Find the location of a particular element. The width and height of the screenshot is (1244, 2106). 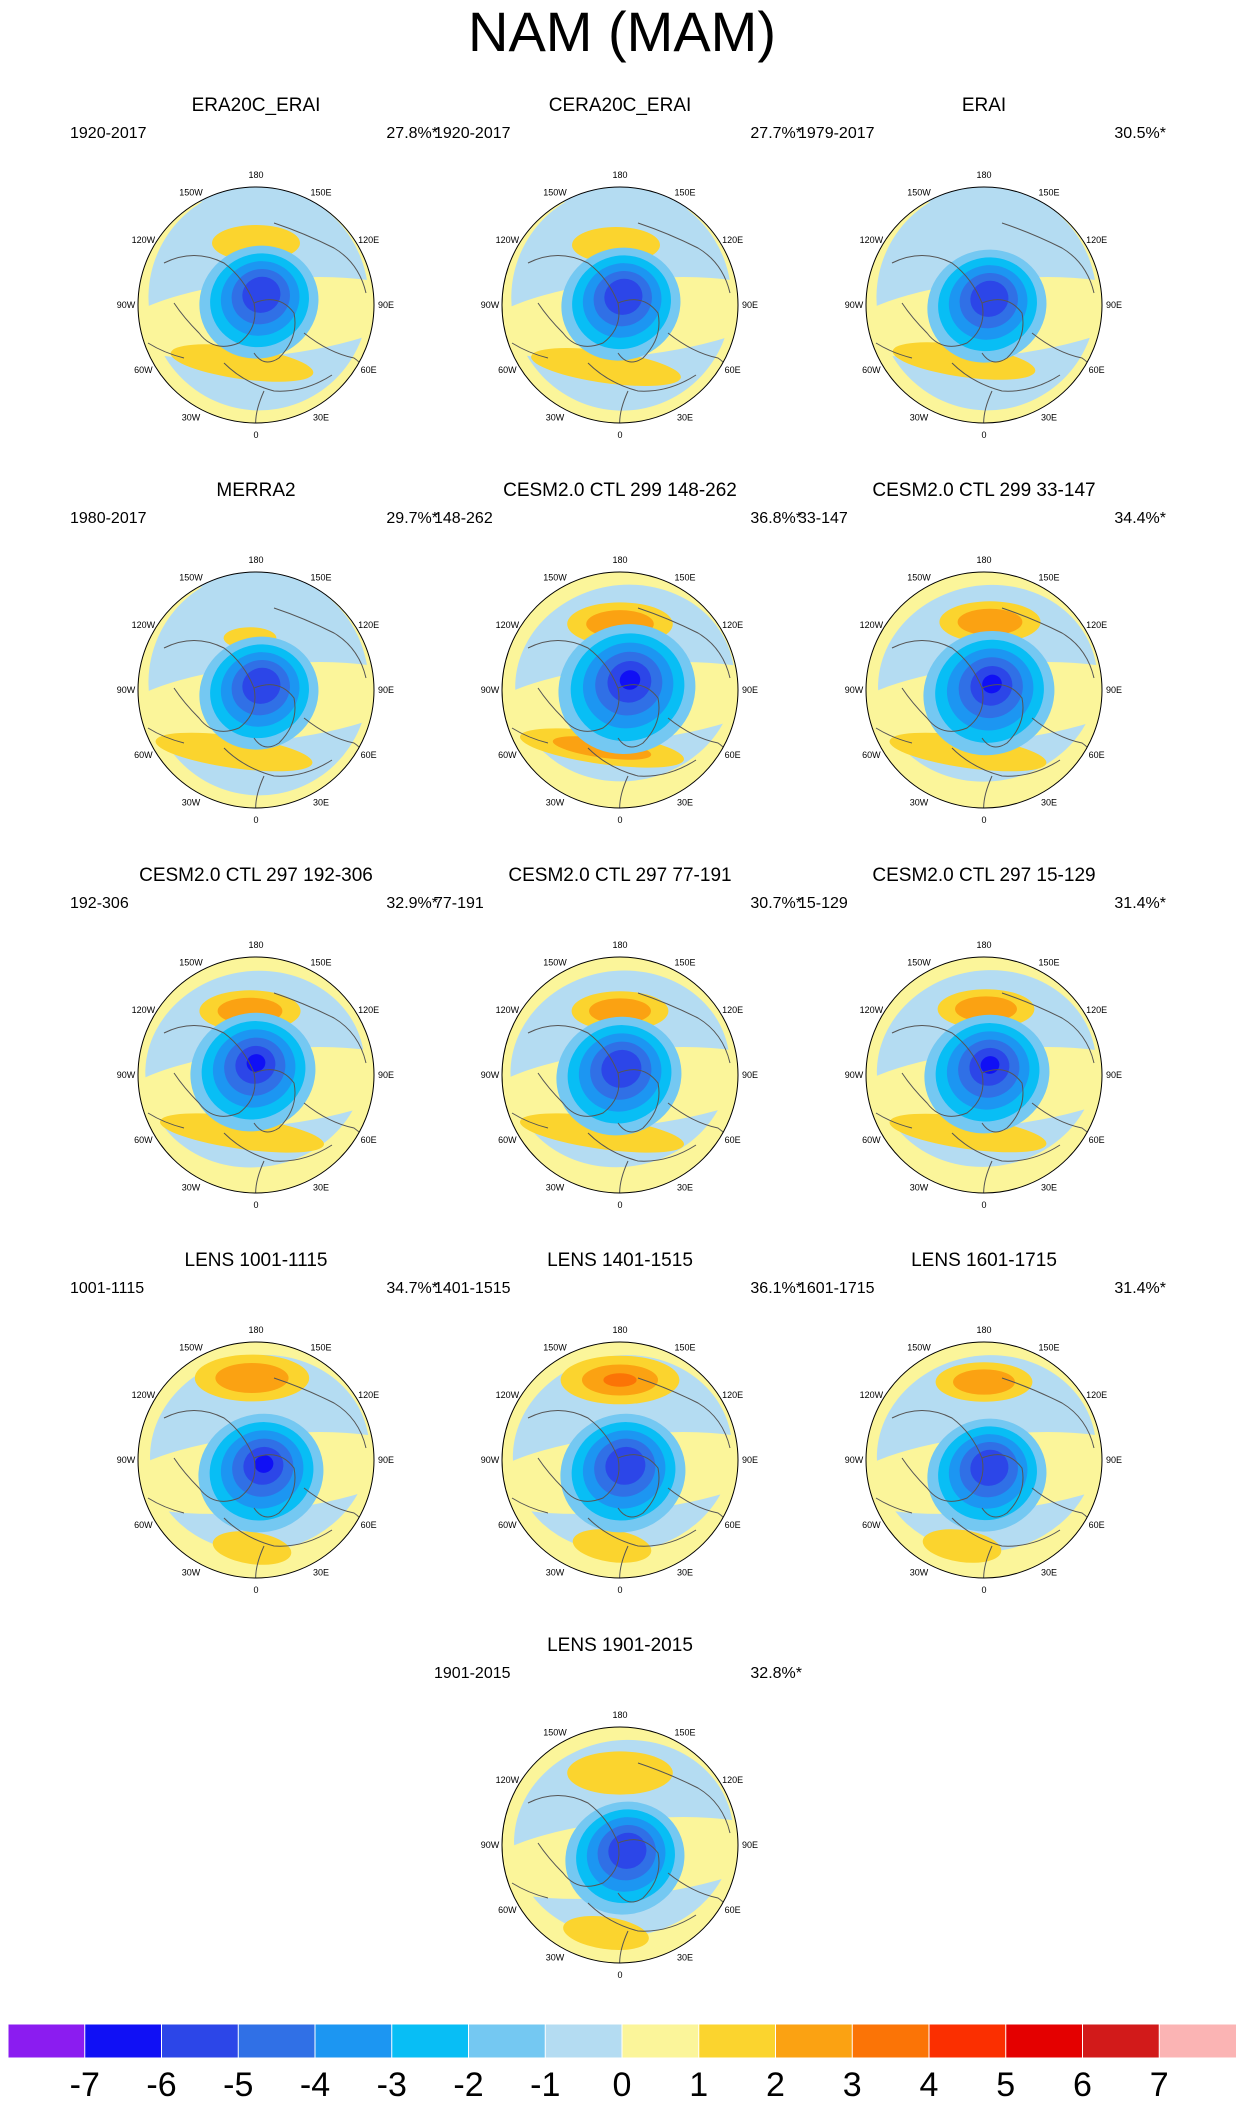

field-negative-pacific is located at coordinates (620, 205).